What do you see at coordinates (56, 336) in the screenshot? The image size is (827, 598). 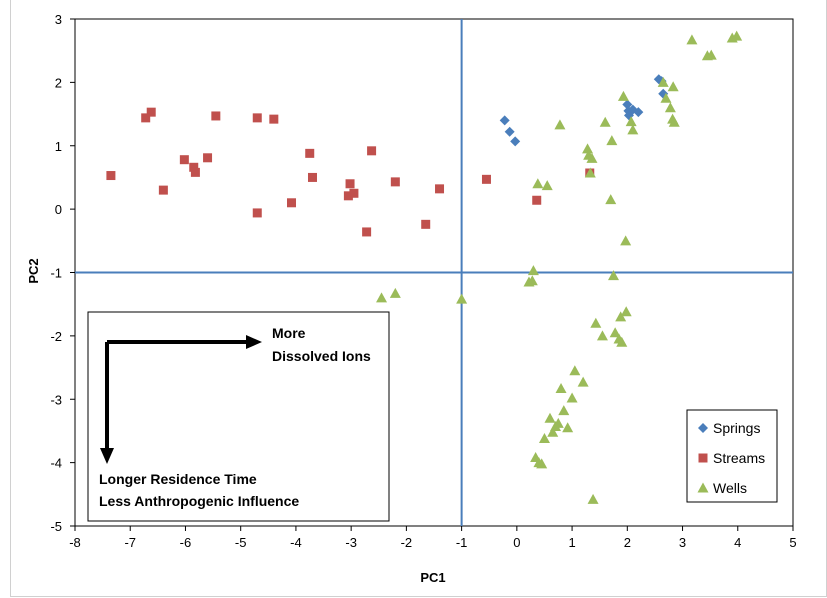 I see `y-tick-label: -2` at bounding box center [56, 336].